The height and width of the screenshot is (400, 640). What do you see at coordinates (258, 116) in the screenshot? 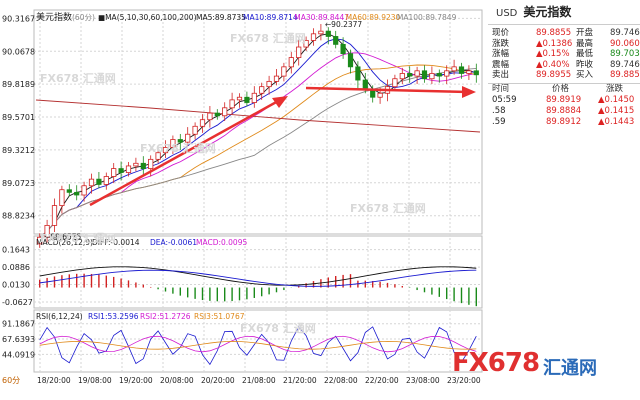
I see `ma200-line` at bounding box center [258, 116].